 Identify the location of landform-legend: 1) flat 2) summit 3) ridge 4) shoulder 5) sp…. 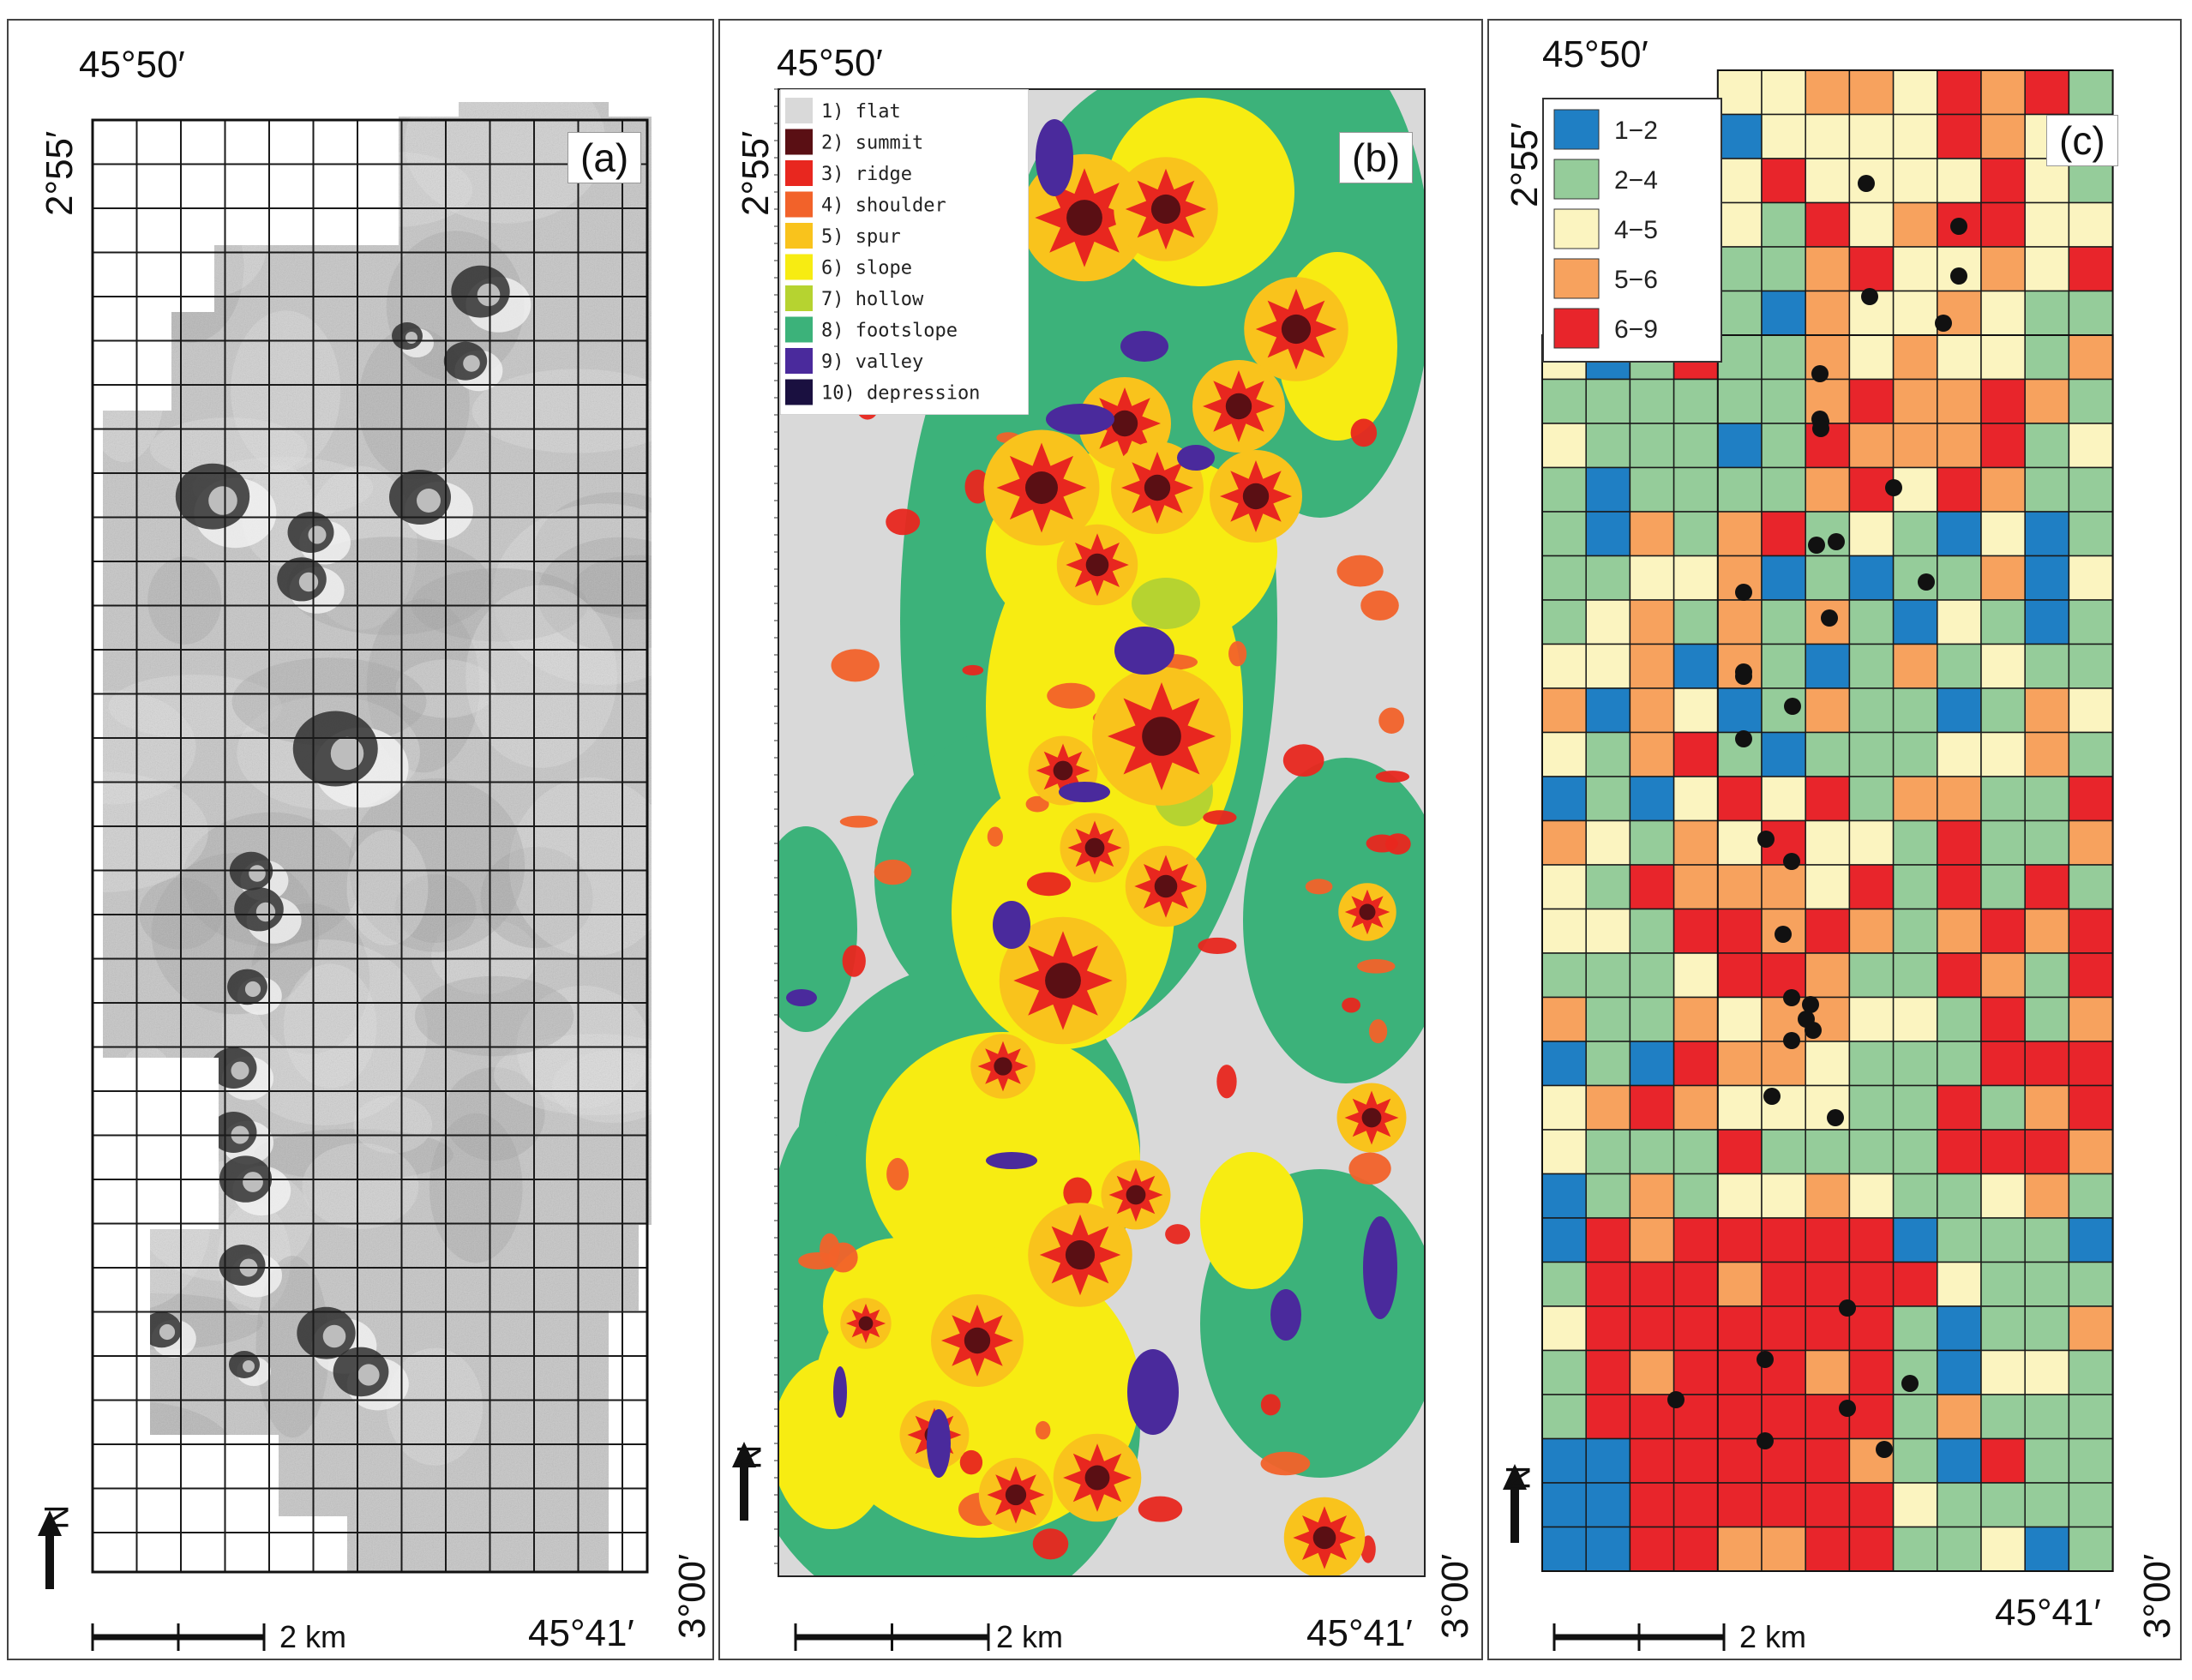
(904, 252).